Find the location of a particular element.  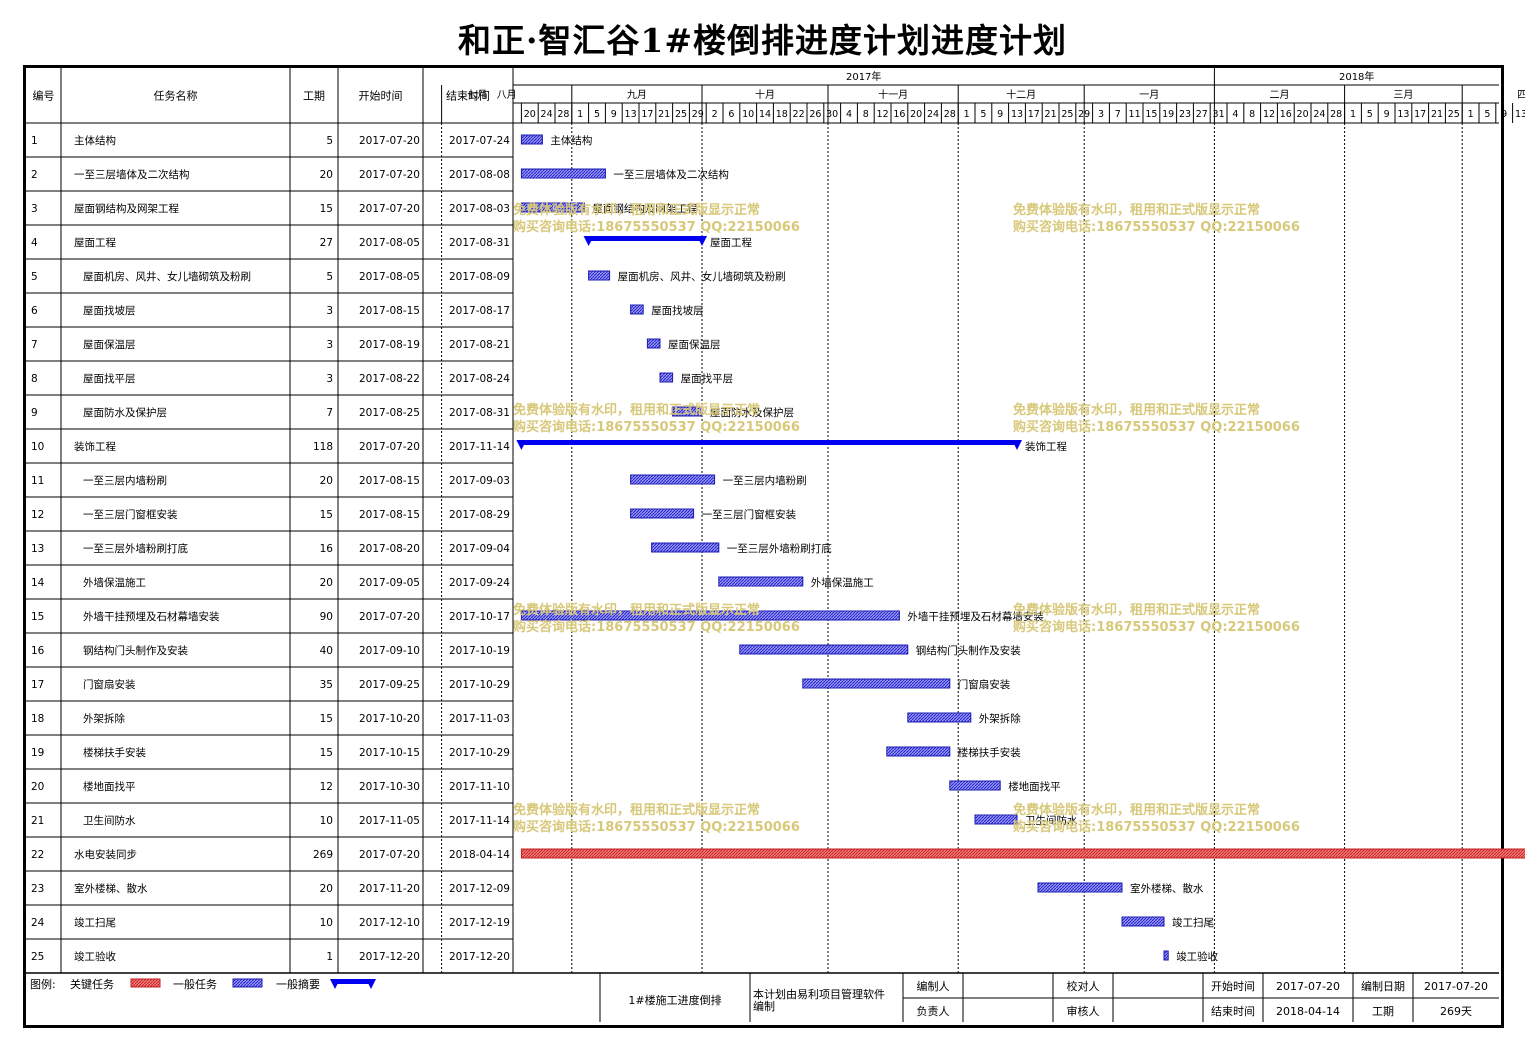

day-label: 5 is located at coordinates (1487, 114).